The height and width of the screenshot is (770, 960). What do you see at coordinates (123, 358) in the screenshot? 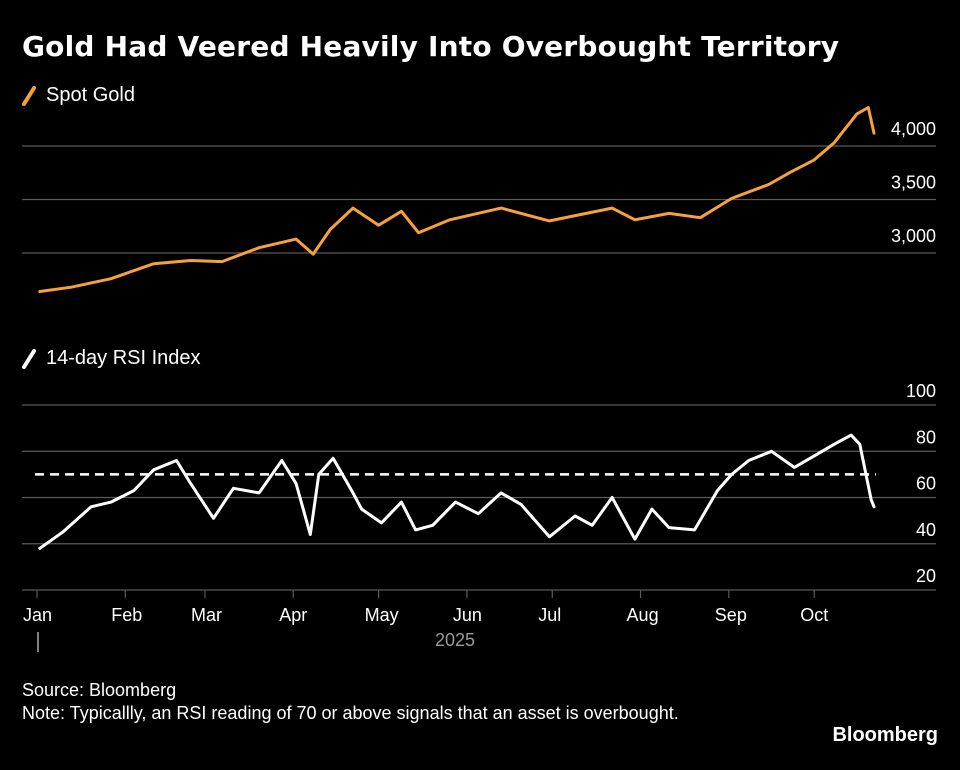
I see `legend-label-rsi: 14-day RSI Index` at bounding box center [123, 358].